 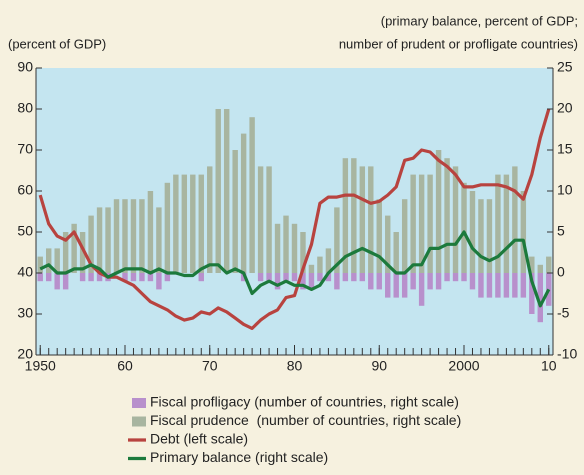 What do you see at coordinates (379, 366) in the screenshot?
I see `x-tick-label: 90` at bounding box center [379, 366].